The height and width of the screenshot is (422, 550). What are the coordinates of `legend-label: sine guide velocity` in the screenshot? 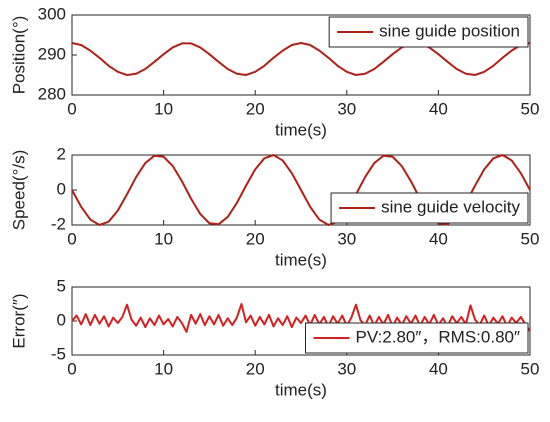 It's located at (450, 206).